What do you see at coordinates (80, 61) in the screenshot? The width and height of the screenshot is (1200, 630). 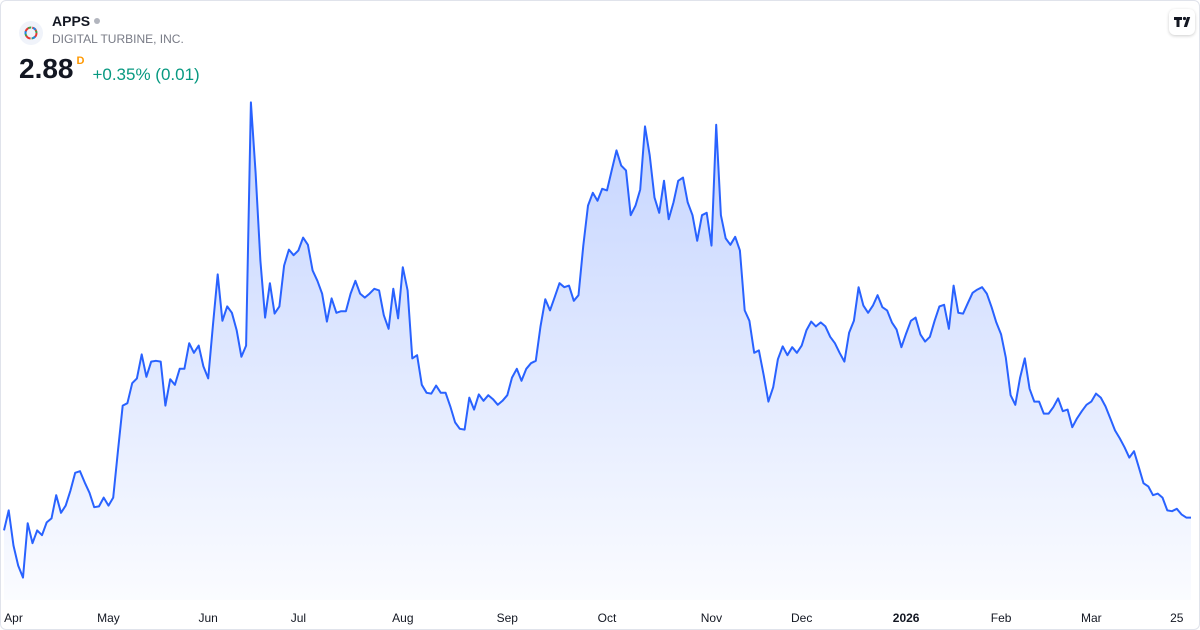 I see `interval: D` at bounding box center [80, 61].